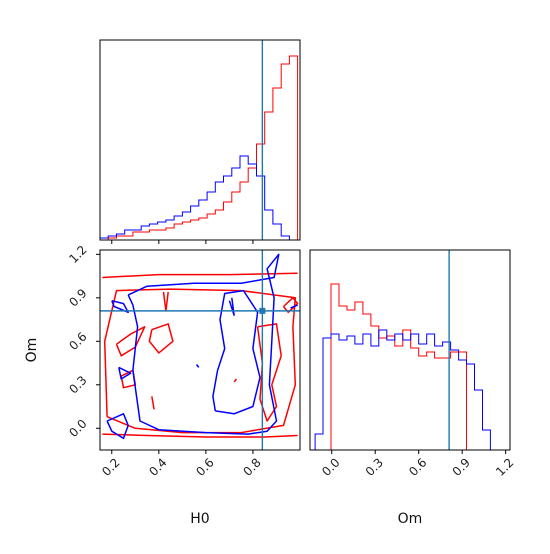 The image size is (550, 554). What do you see at coordinates (410, 519) in the screenshot?
I see `om-xlabel: Om` at bounding box center [410, 519].